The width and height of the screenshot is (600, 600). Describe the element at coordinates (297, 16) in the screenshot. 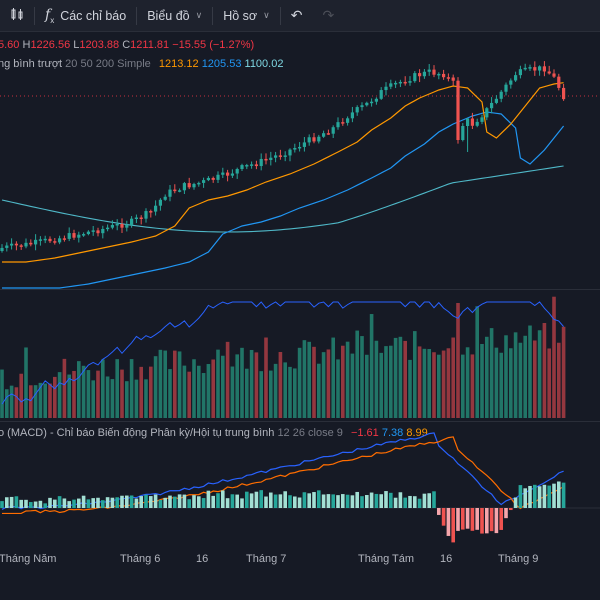

I see `undo-button: ↶` at that location.